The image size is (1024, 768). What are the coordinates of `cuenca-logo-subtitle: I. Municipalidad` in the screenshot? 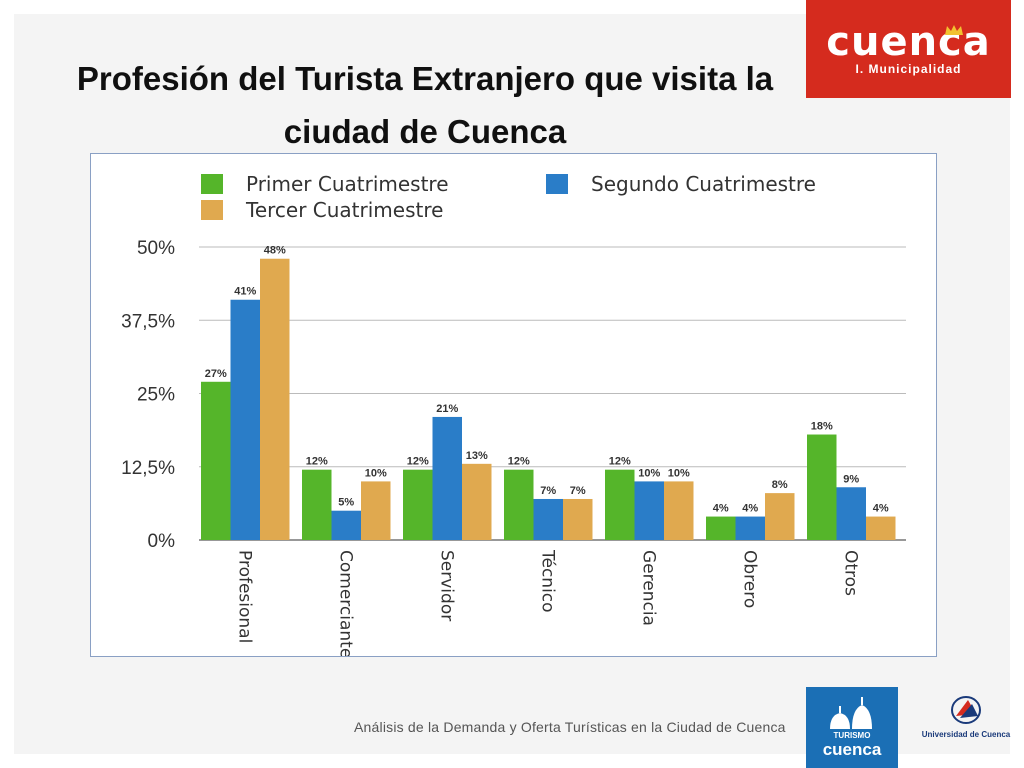 It's located at (908, 69).